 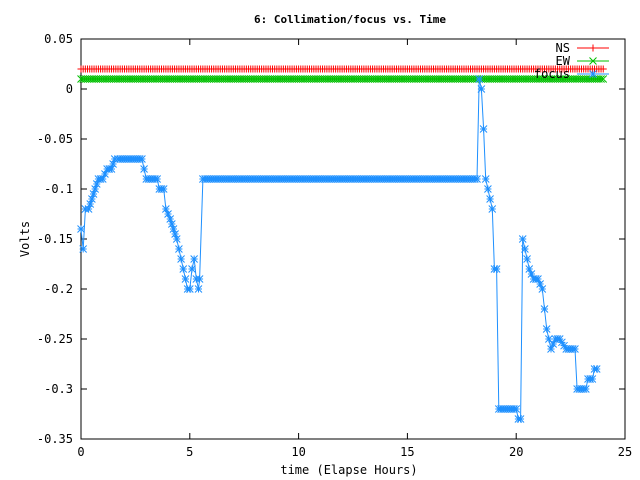 What do you see at coordinates (350, 19) in the screenshot?
I see `chart-title: 6: Collimation/focus vs. Time` at bounding box center [350, 19].